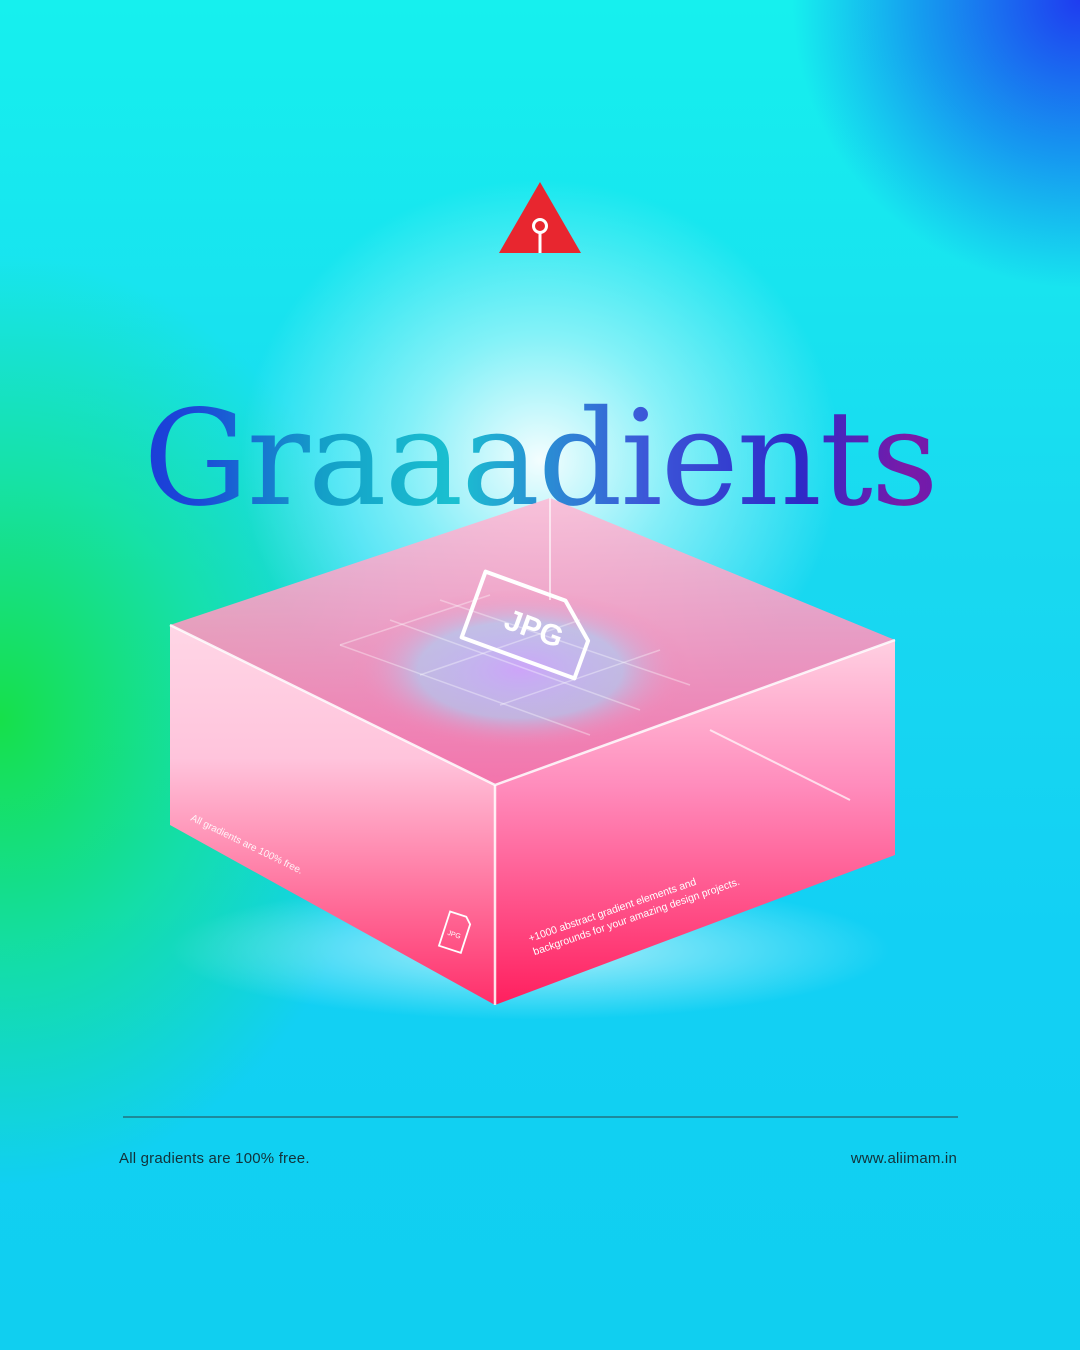 Image resolution: width=1080 pixels, height=1350 pixels. Describe the element at coordinates (695, 822) in the screenshot. I see `box-right-face` at that location.